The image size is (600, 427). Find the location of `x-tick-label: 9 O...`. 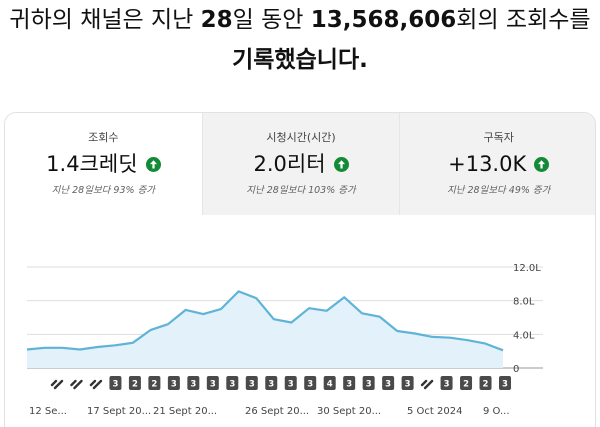

x-tick-label: 9 O... is located at coordinates (496, 411).